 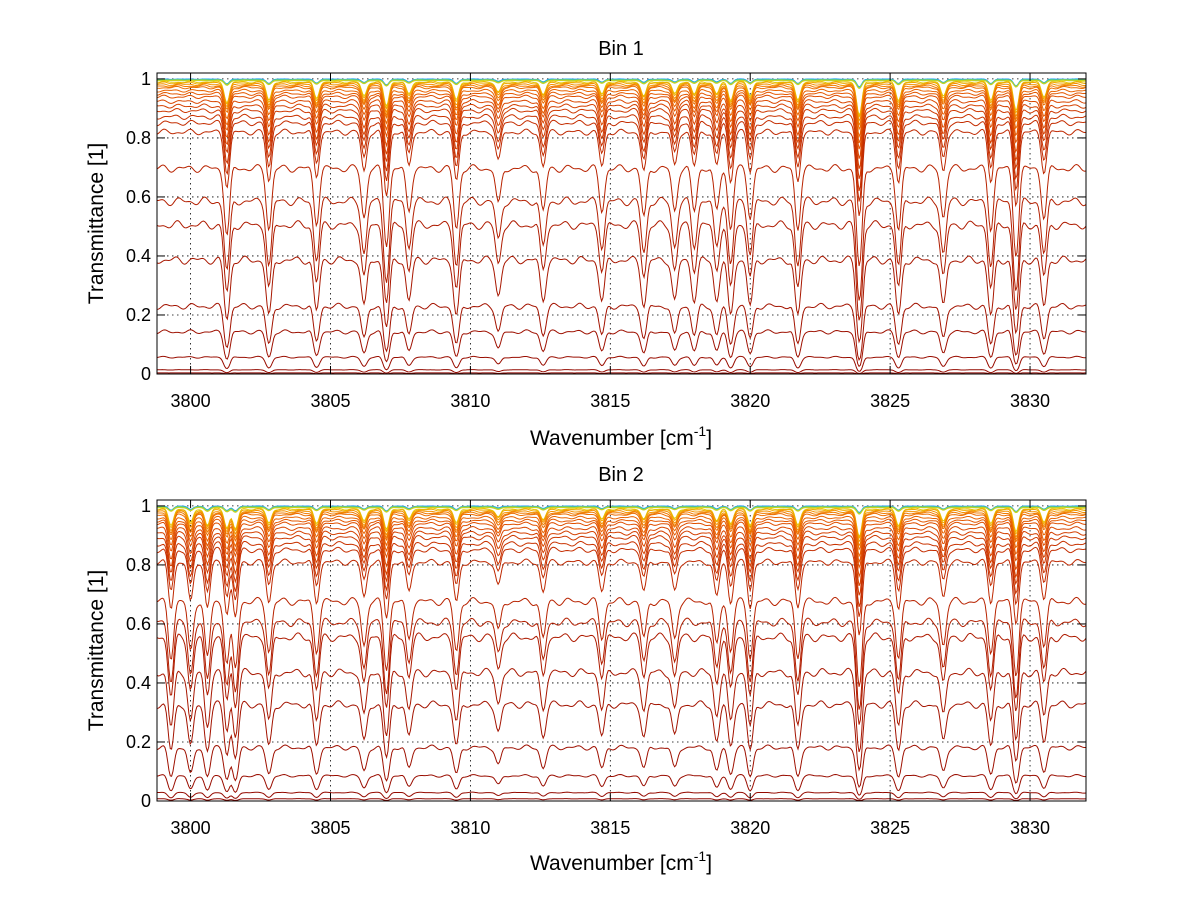 What do you see at coordinates (612, 863) in the screenshot?
I see `subplot-2-xlabel-main: Wavenumber [cm` at bounding box center [612, 863].